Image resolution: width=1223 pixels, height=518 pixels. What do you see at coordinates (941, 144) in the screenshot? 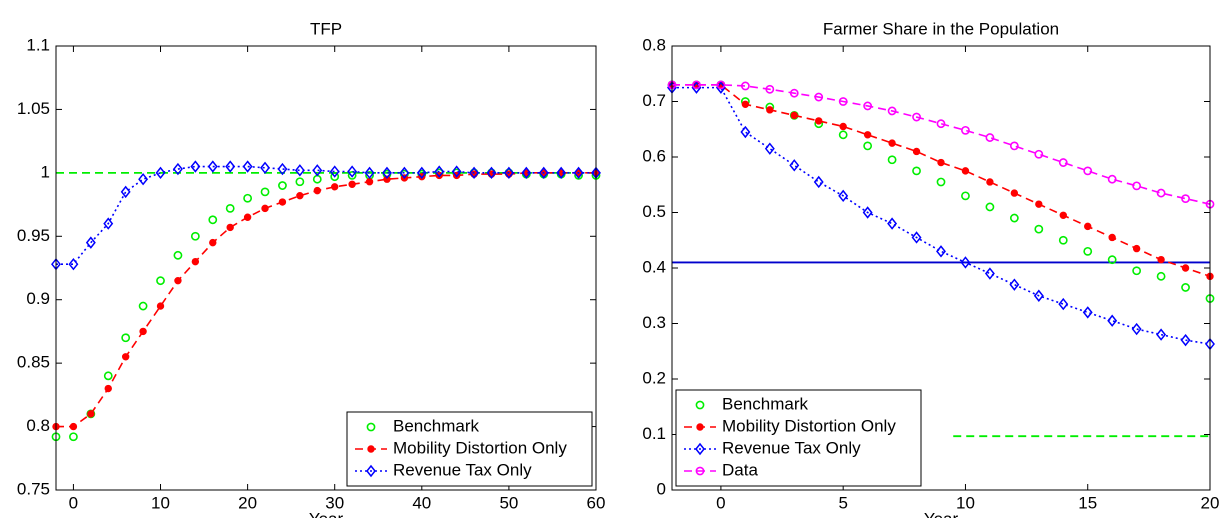
I see `series-line` at bounding box center [941, 144].